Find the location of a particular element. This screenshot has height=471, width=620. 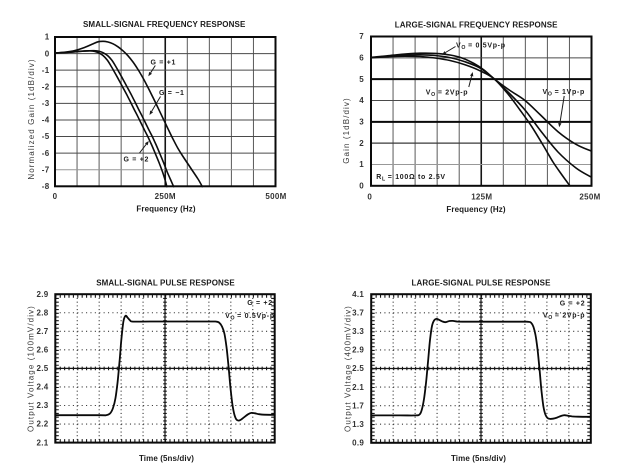

svg-text: 3 is located at coordinates (361, 122).